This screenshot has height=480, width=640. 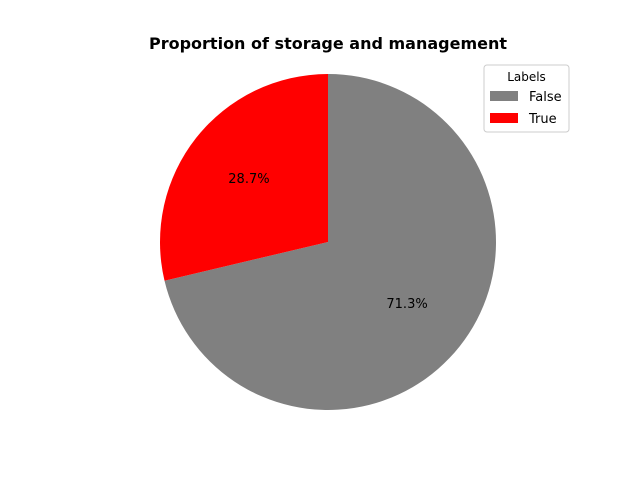 What do you see at coordinates (526, 77) in the screenshot?
I see `legend-title: Labels` at bounding box center [526, 77].